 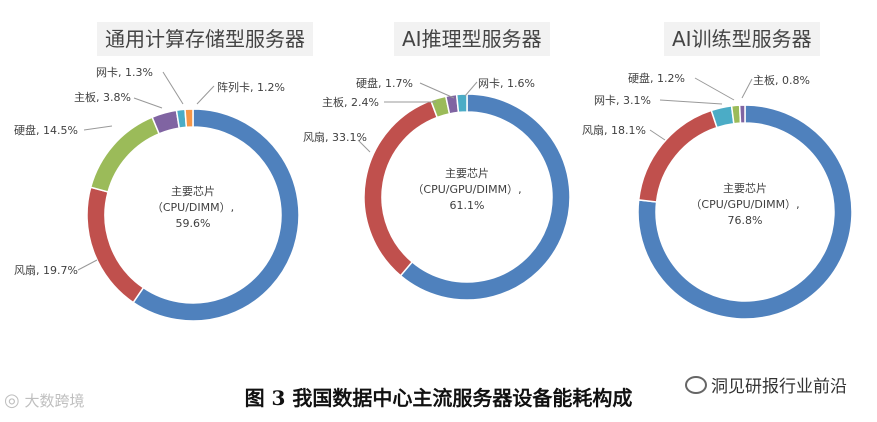 I want to click on figure-caption: 图 3 我国数据中心主流服务器设备能耗构成, so click(x=438, y=398).